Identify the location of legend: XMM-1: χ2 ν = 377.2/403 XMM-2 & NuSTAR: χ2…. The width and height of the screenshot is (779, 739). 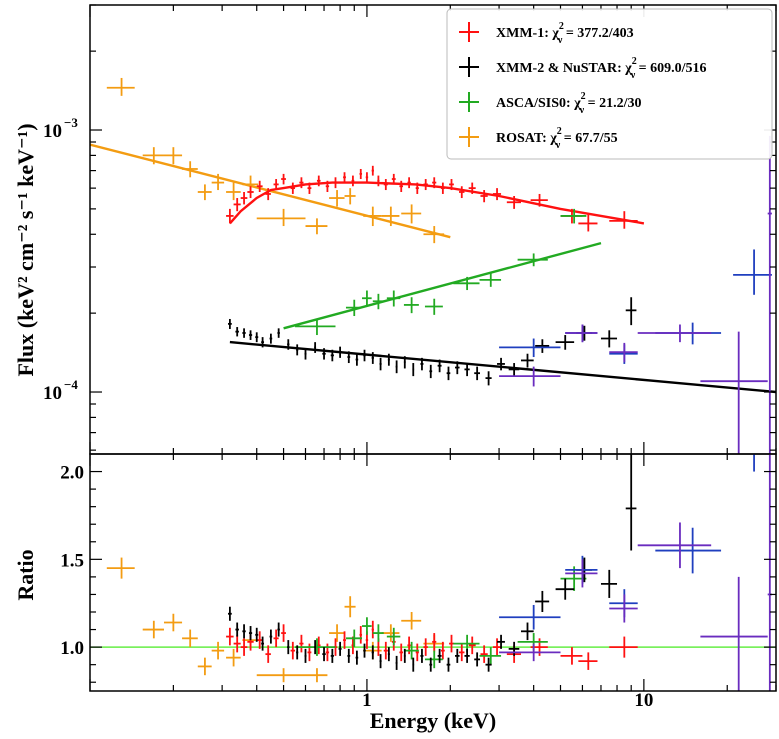
(609, 84).